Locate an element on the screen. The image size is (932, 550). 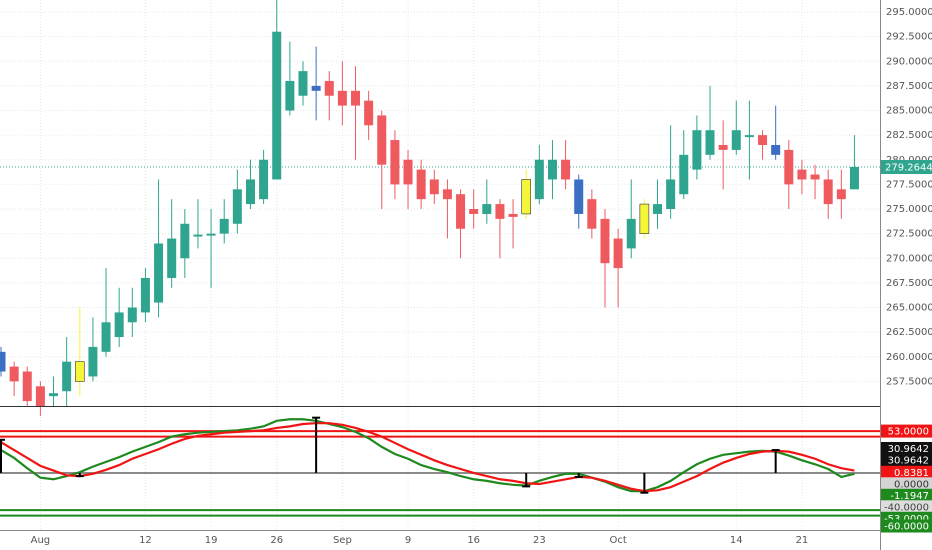
x-tick-label: Oct is located at coordinates (617, 540).